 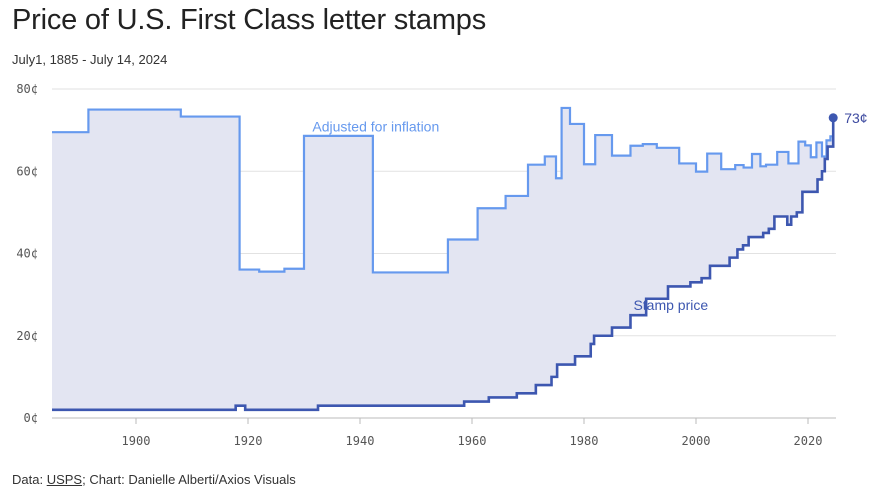 What do you see at coordinates (136, 441) in the screenshot?
I see `x-tick-label: 1900` at bounding box center [136, 441].